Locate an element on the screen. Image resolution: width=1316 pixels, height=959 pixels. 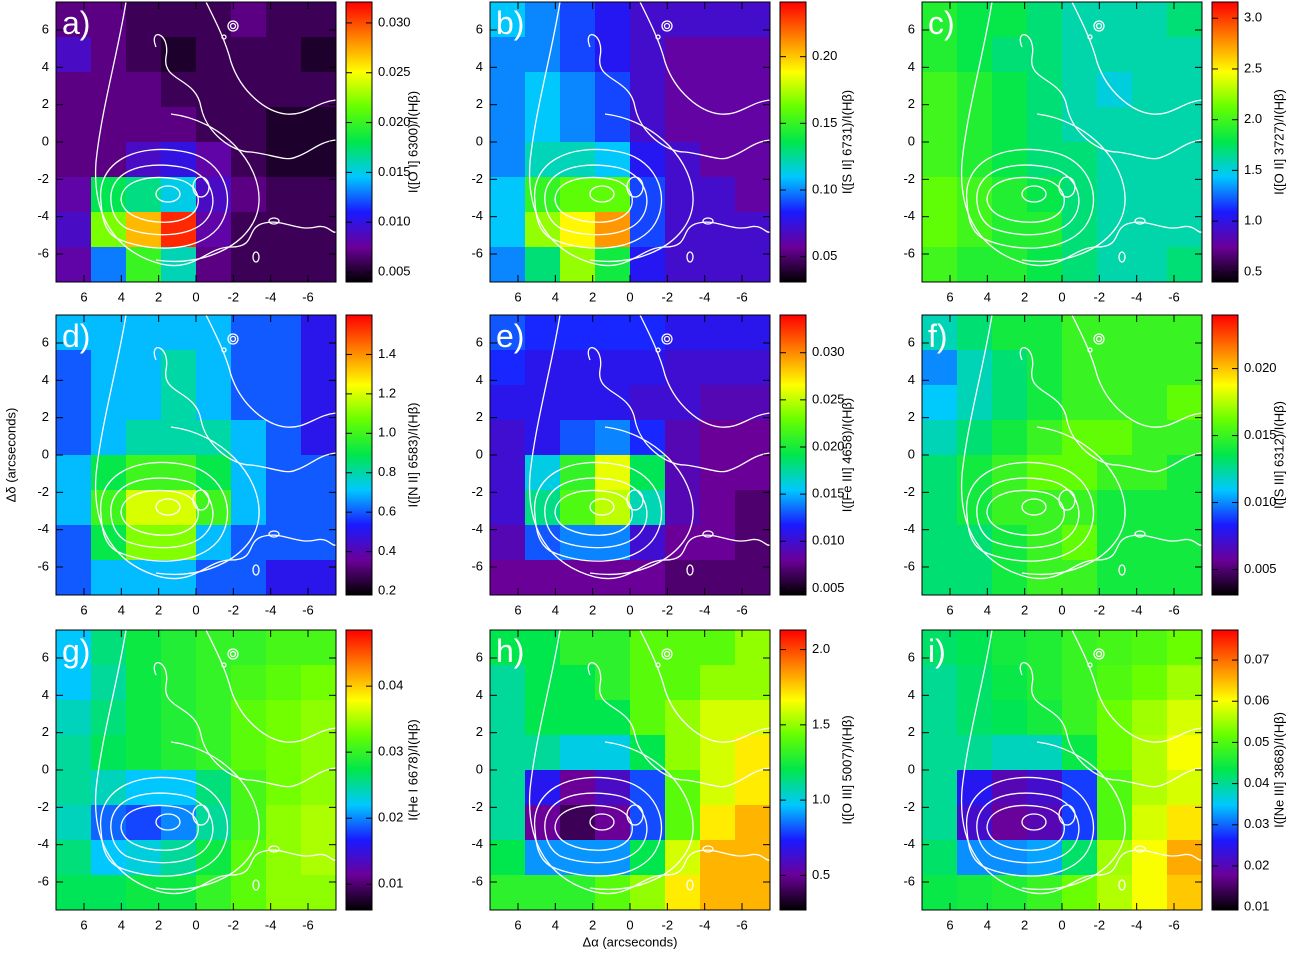
colorbar-label: I([Ne III] 3868)/I(Hβ) is located at coordinates (1278, 770).